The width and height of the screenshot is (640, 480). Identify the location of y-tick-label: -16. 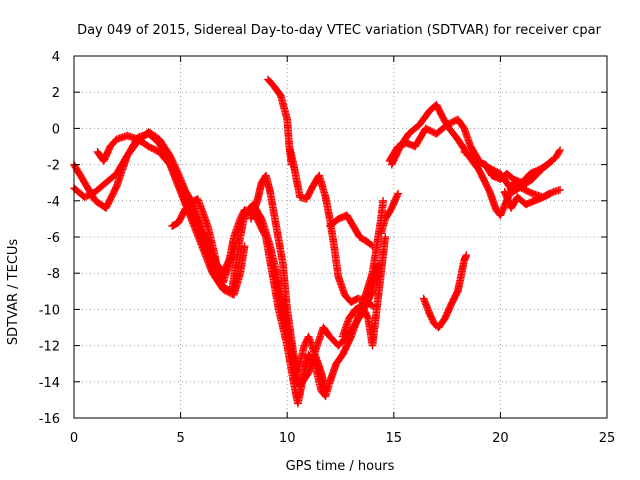
(49, 419).